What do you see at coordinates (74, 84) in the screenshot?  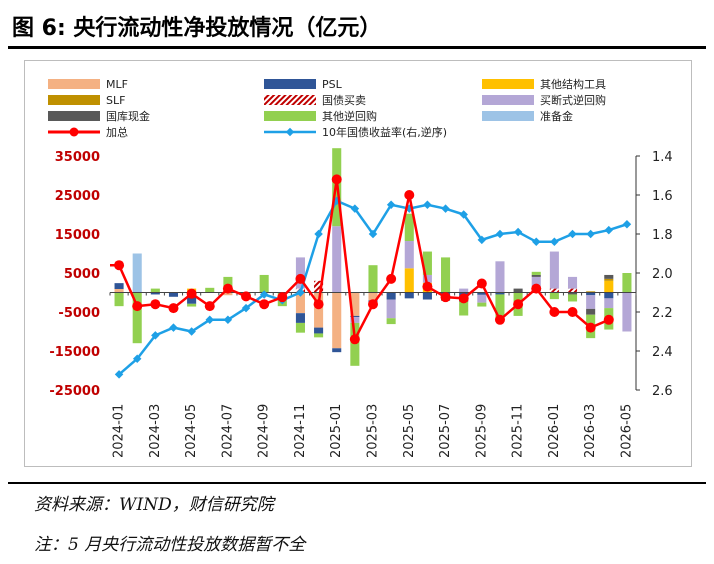 I see `legend-swatch-MLF` at bounding box center [74, 84].